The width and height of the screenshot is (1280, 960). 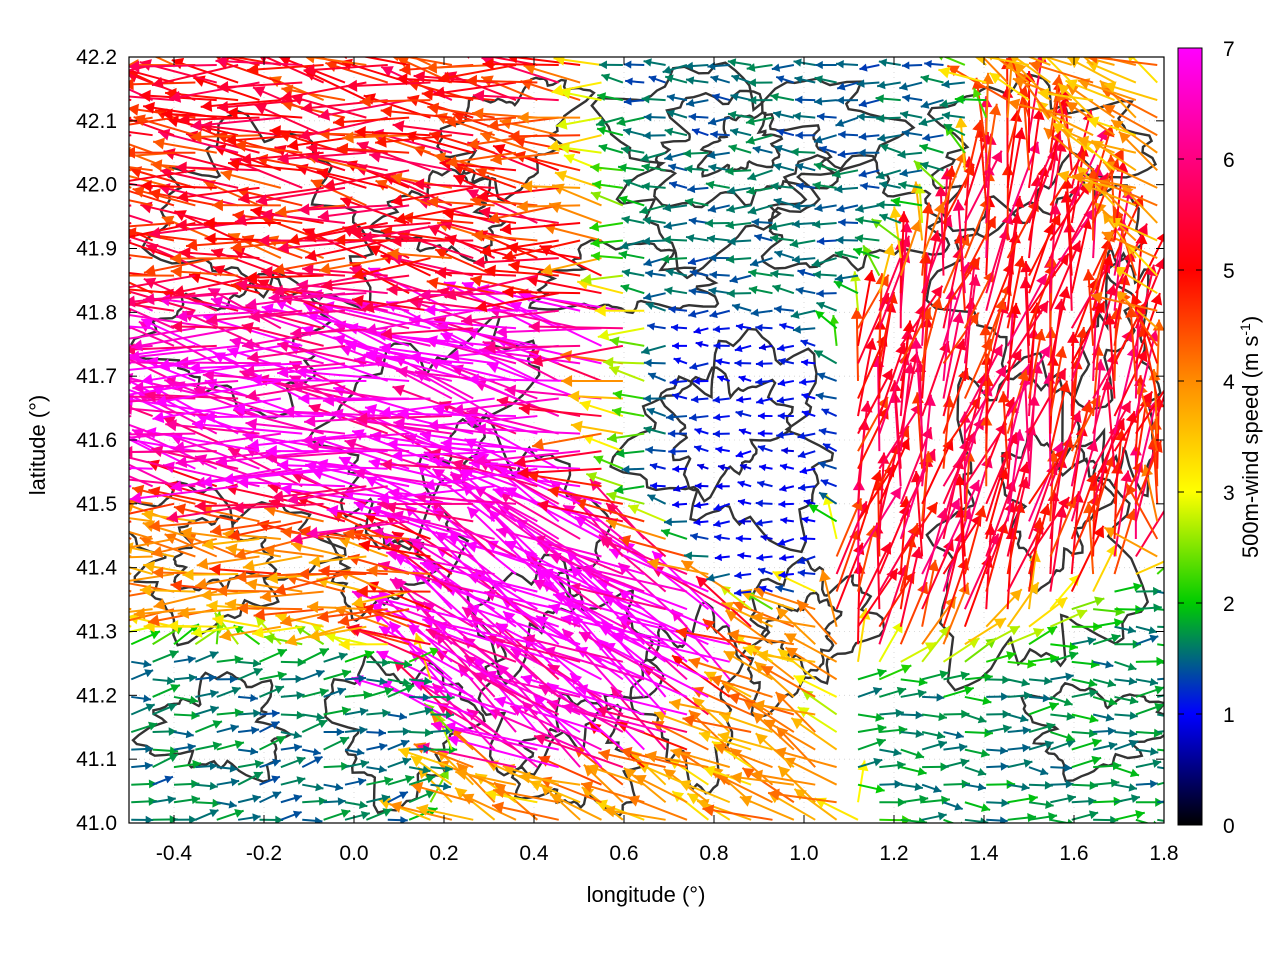 I want to click on colorbar-tick-label: 2, so click(x=1229, y=604).